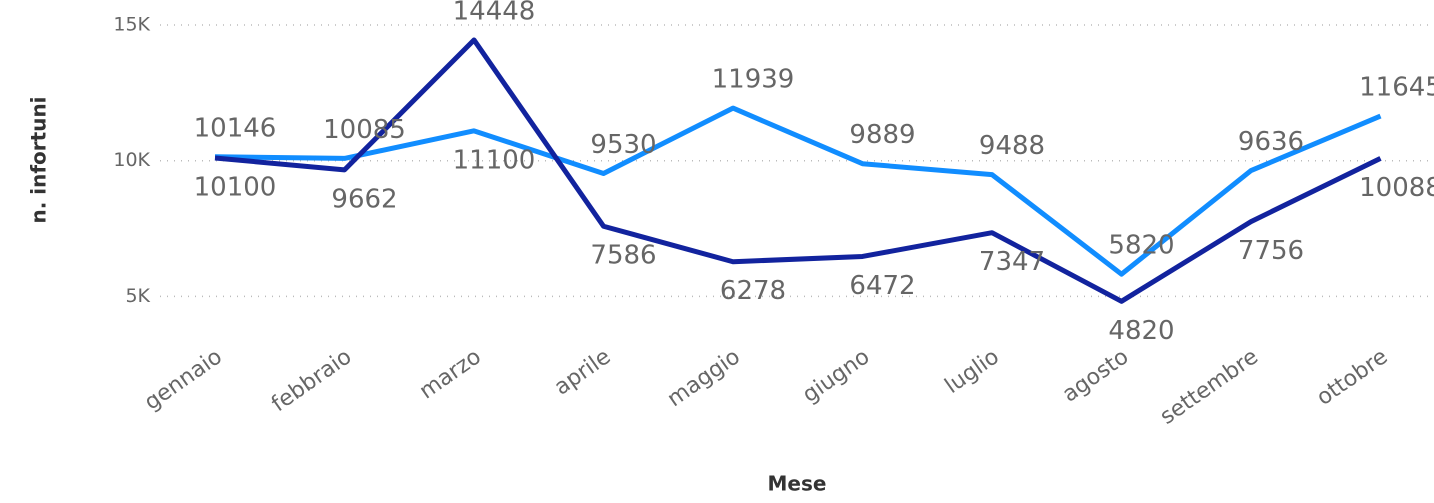 This screenshot has height=503, width=1434. I want to click on data-label: 9636, so click(1271, 142).